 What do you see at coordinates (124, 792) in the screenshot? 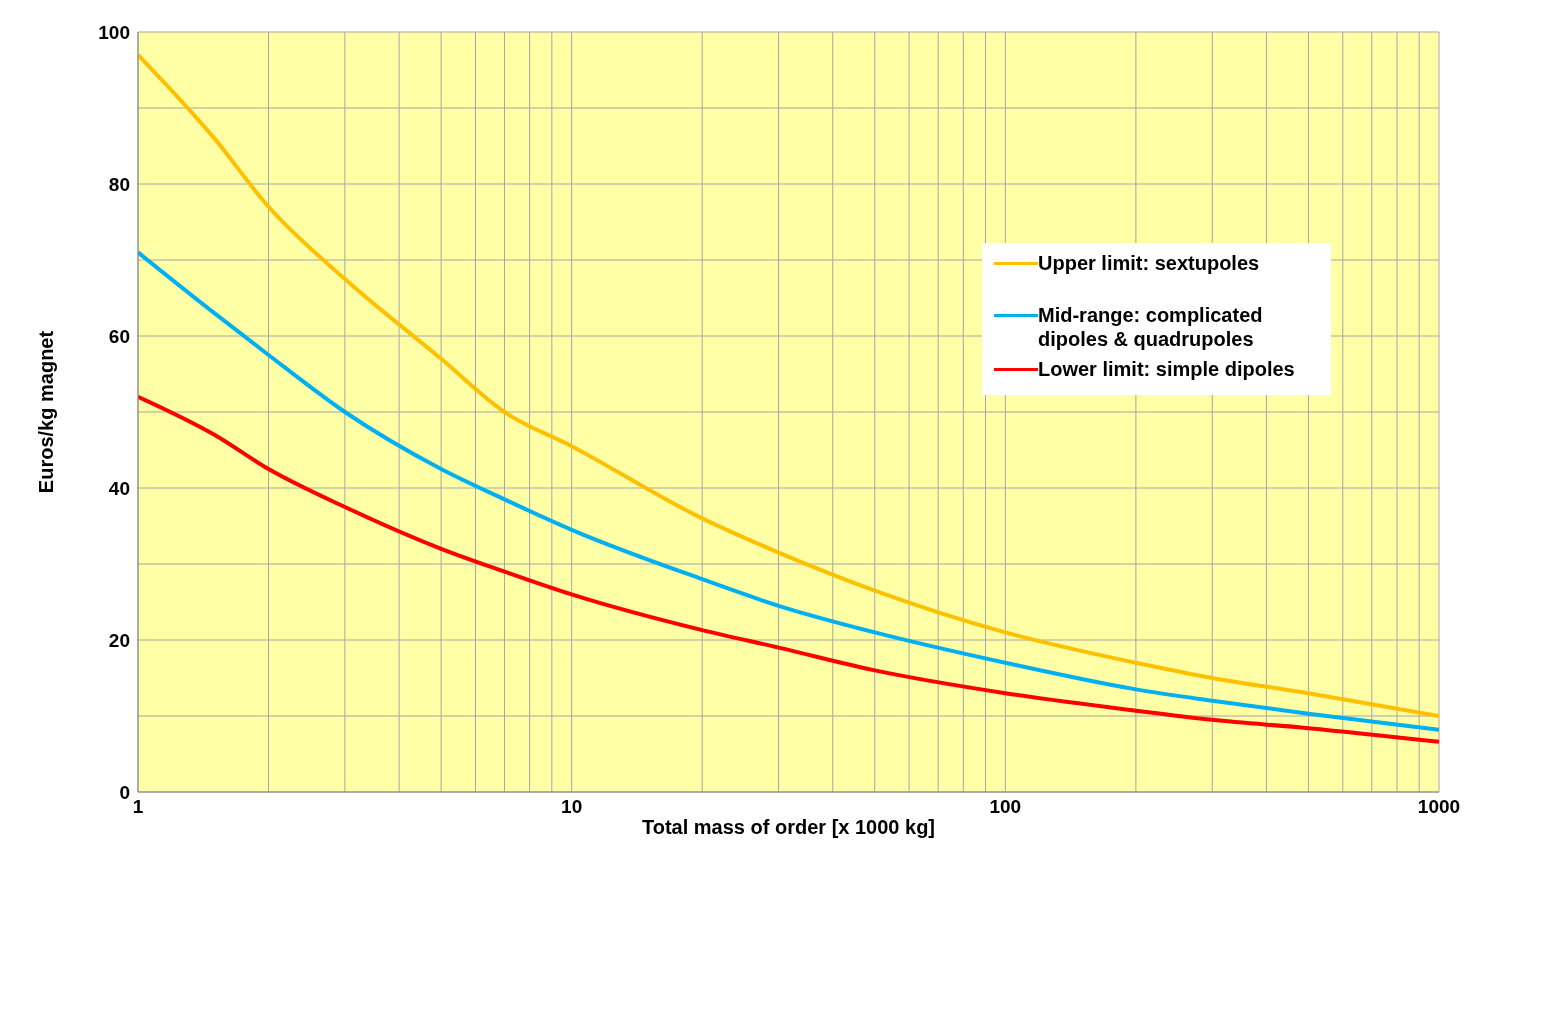
I see `y-tick-label: 0` at bounding box center [124, 792].